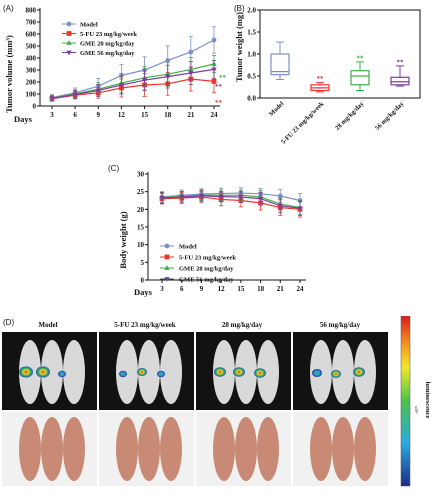  What do you see at coordinates (416, 410) in the screenshot?
I see `colorbar-unit: x10⁶` at bounding box center [416, 410].